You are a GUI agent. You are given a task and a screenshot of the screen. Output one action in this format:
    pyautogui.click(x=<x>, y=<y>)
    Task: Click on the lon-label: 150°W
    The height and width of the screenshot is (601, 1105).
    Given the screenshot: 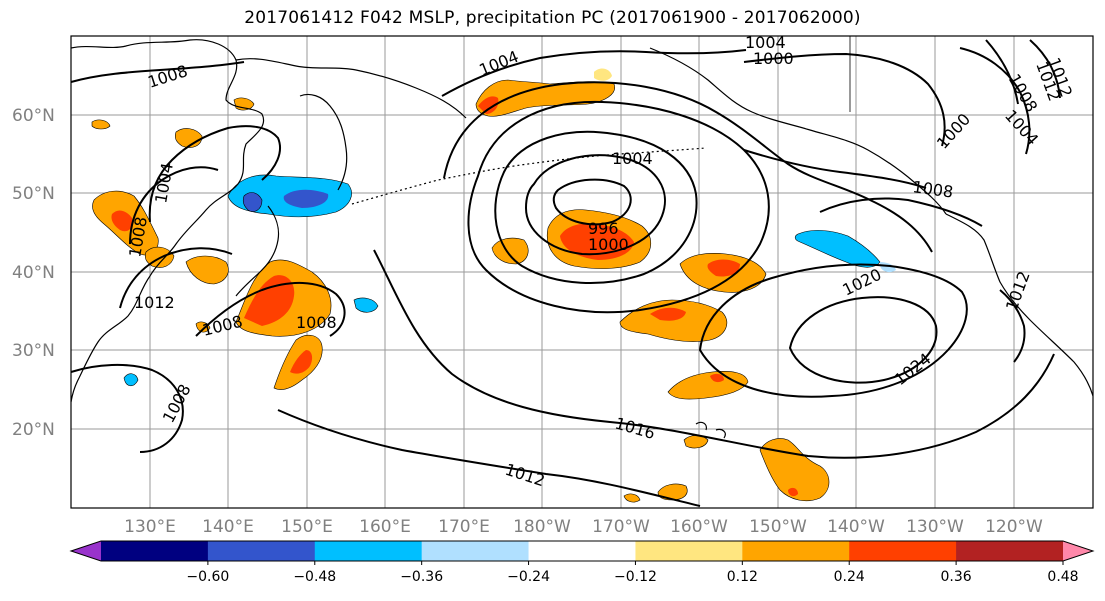 What is the action you would take?
    pyautogui.click(x=778, y=527)
    